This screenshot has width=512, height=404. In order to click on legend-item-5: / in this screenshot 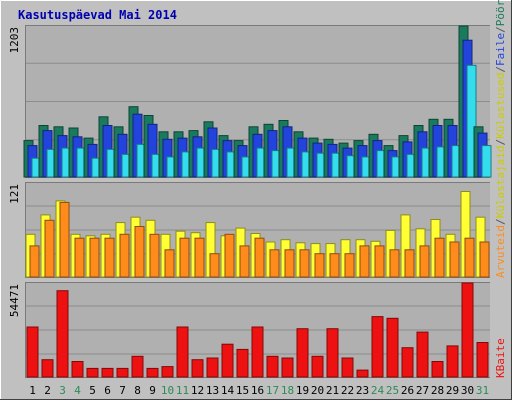, I will do `click(500, 69)`.